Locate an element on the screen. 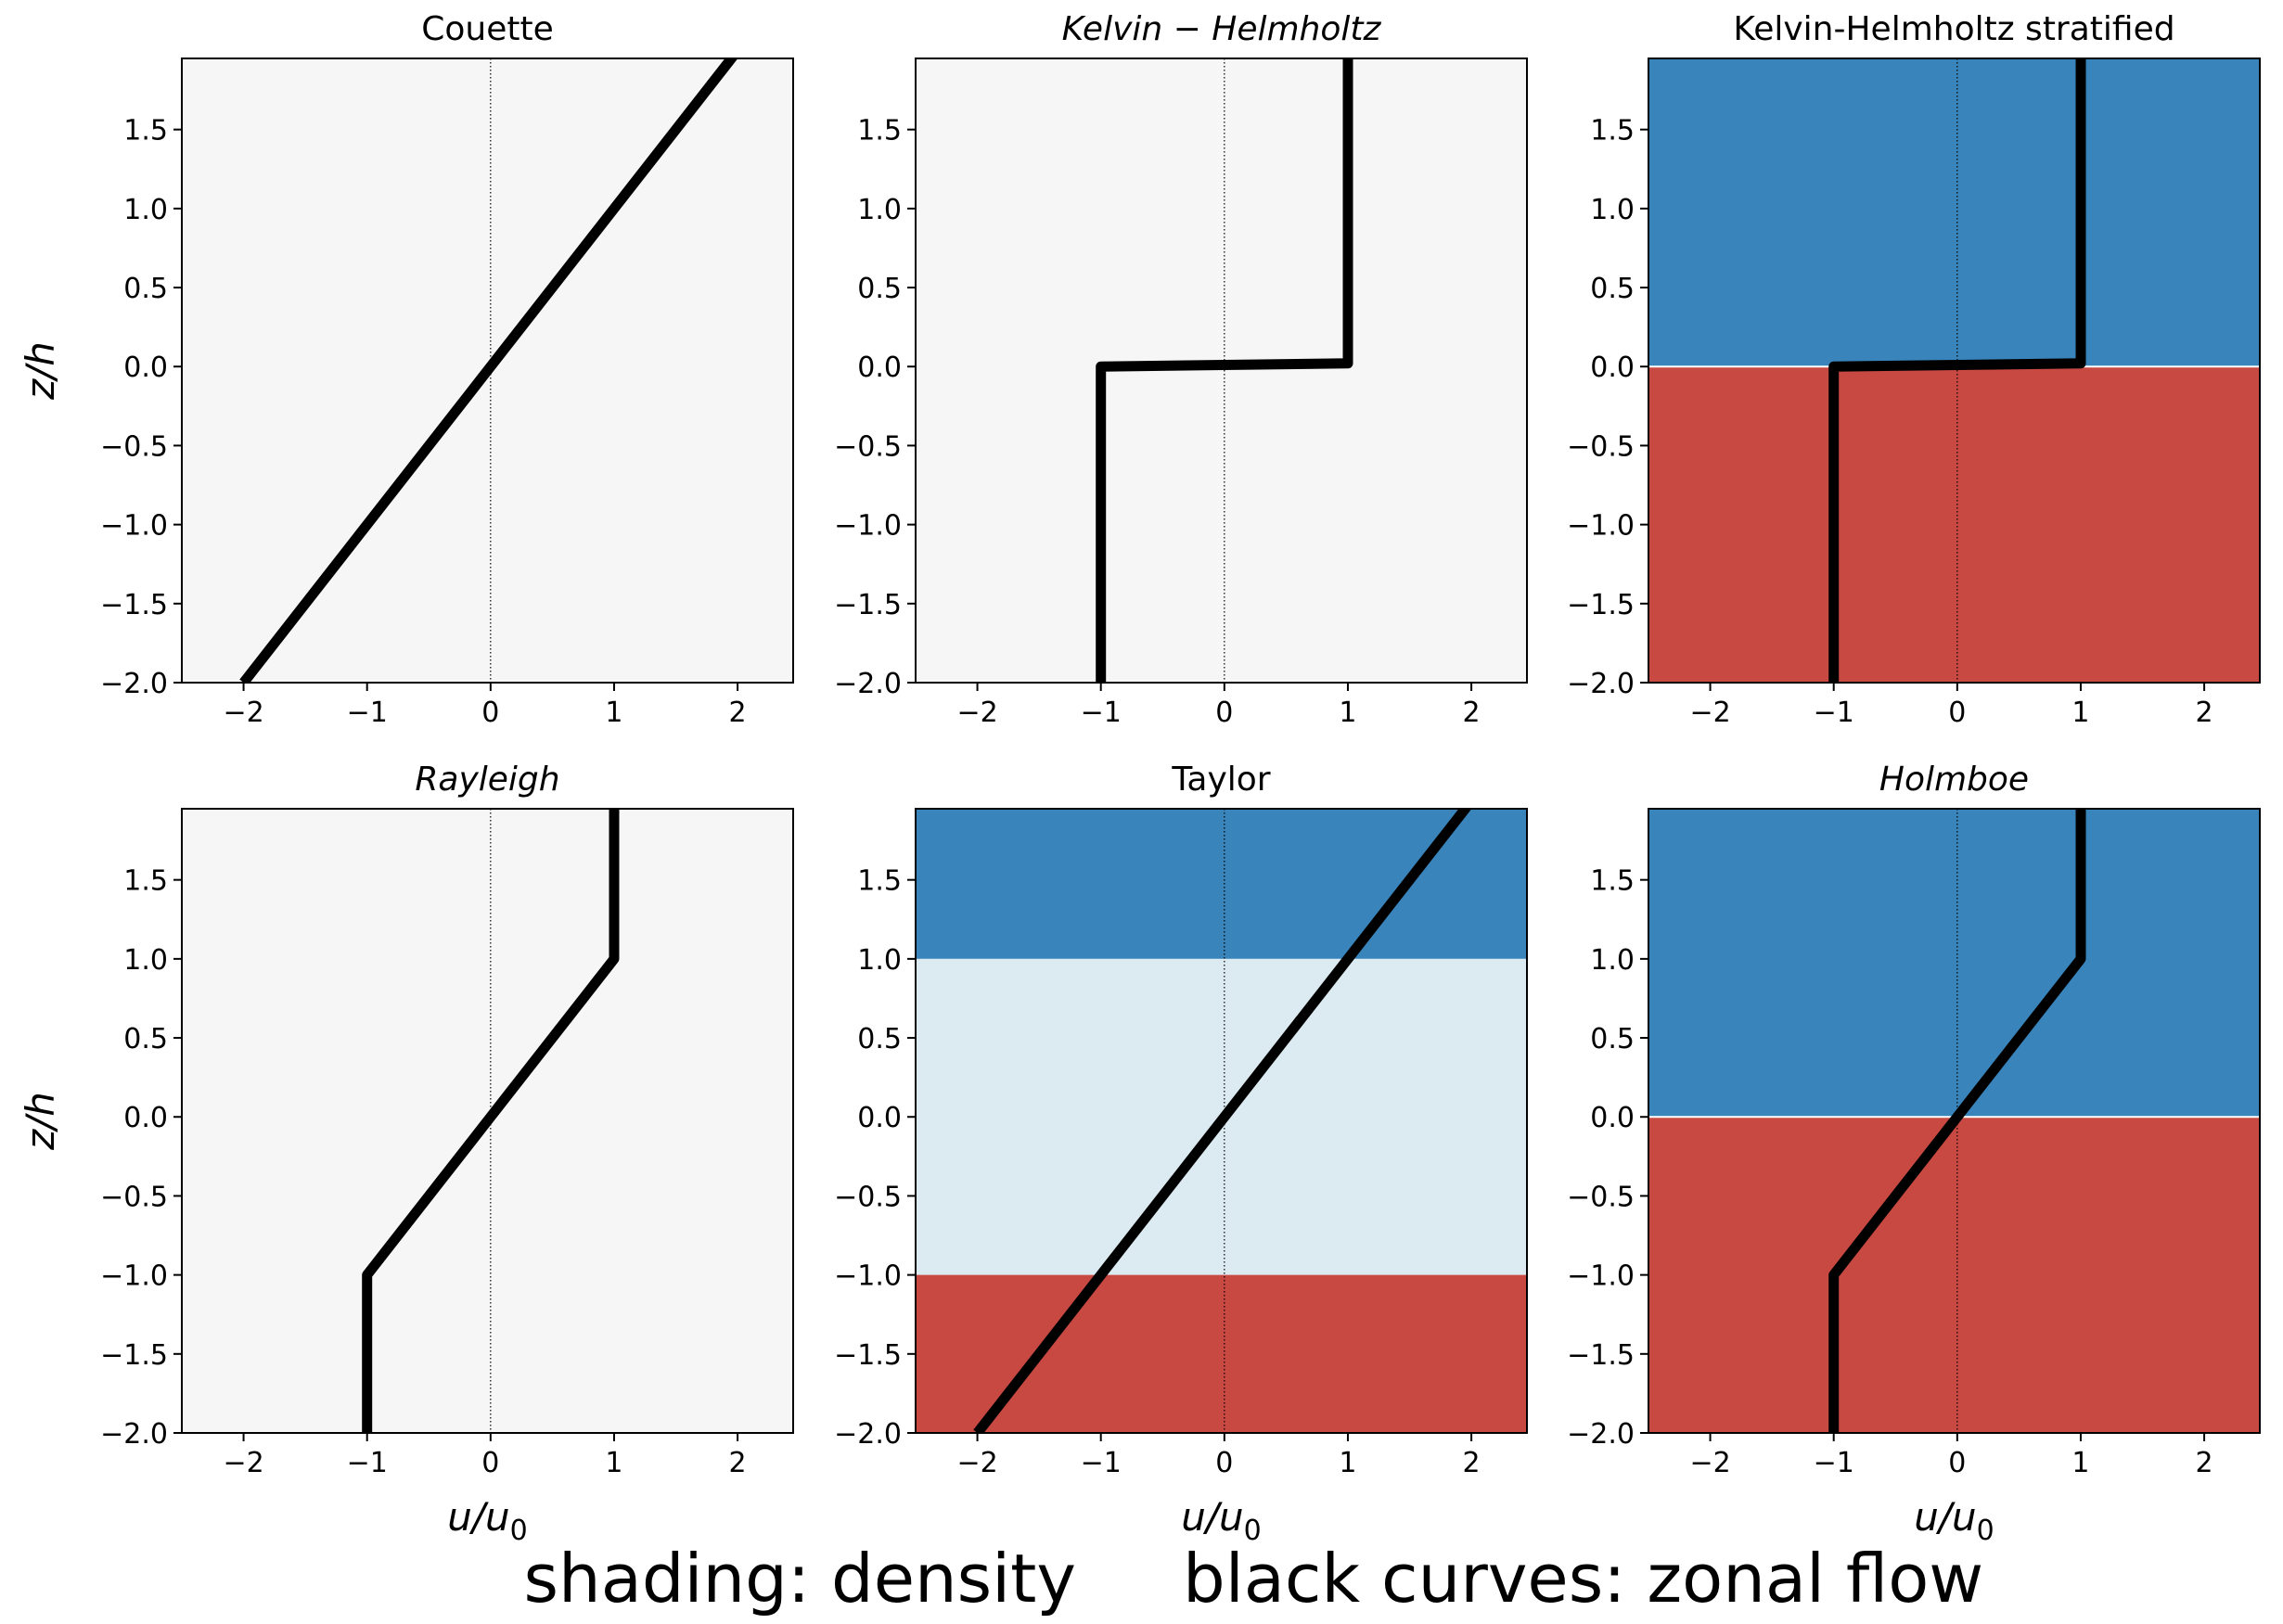  panel-title: Holmboe is located at coordinates (1954, 780).